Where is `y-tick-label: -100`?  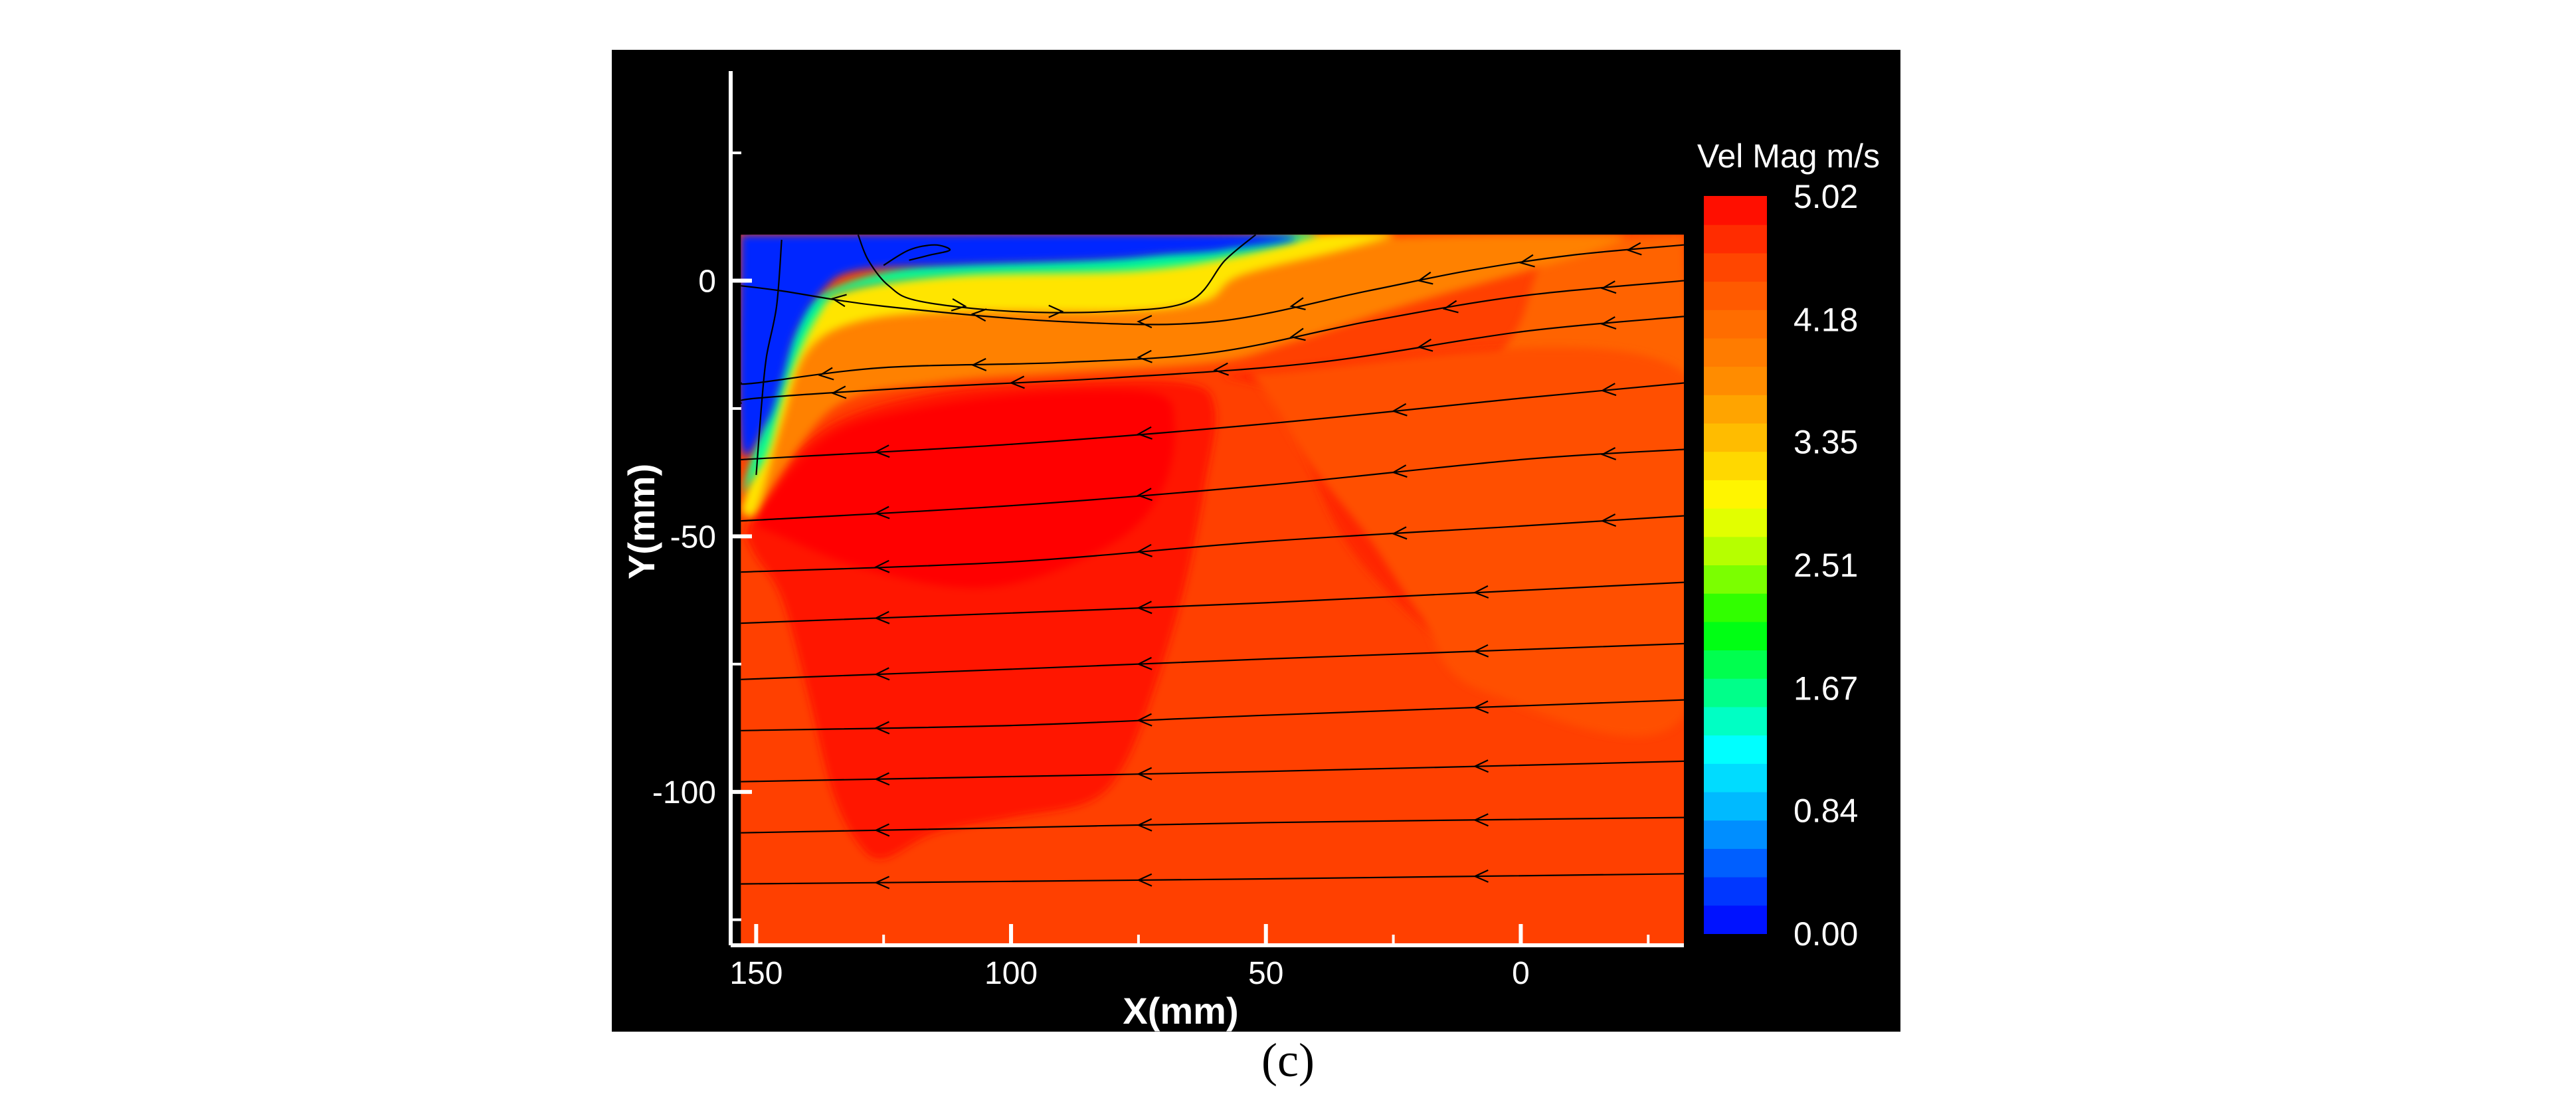
y-tick-label: -100 is located at coordinates (684, 792).